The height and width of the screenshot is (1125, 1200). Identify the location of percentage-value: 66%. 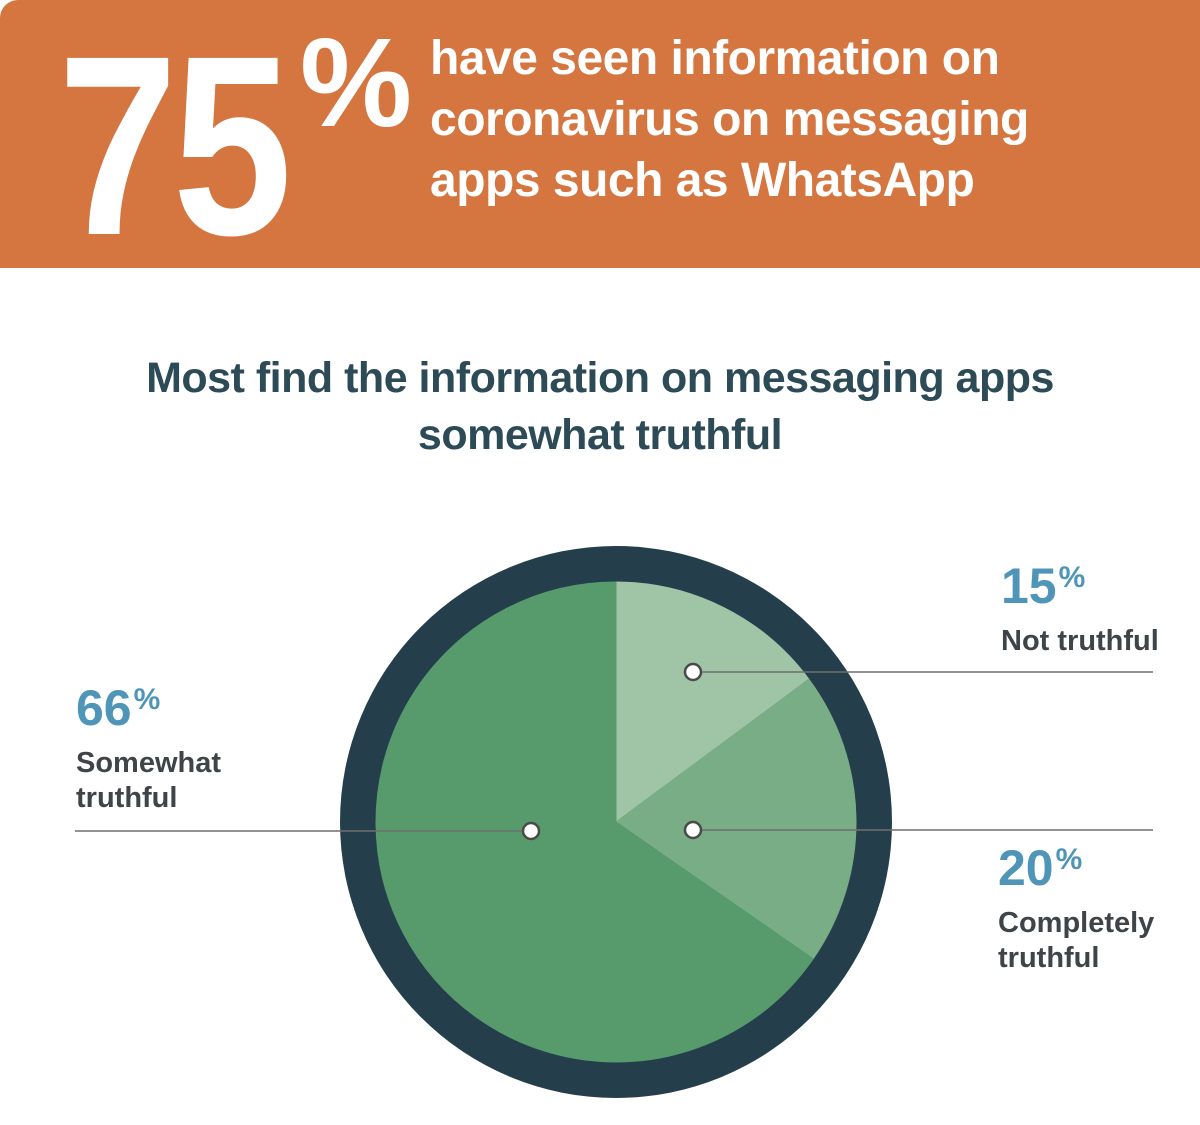
(148, 711).